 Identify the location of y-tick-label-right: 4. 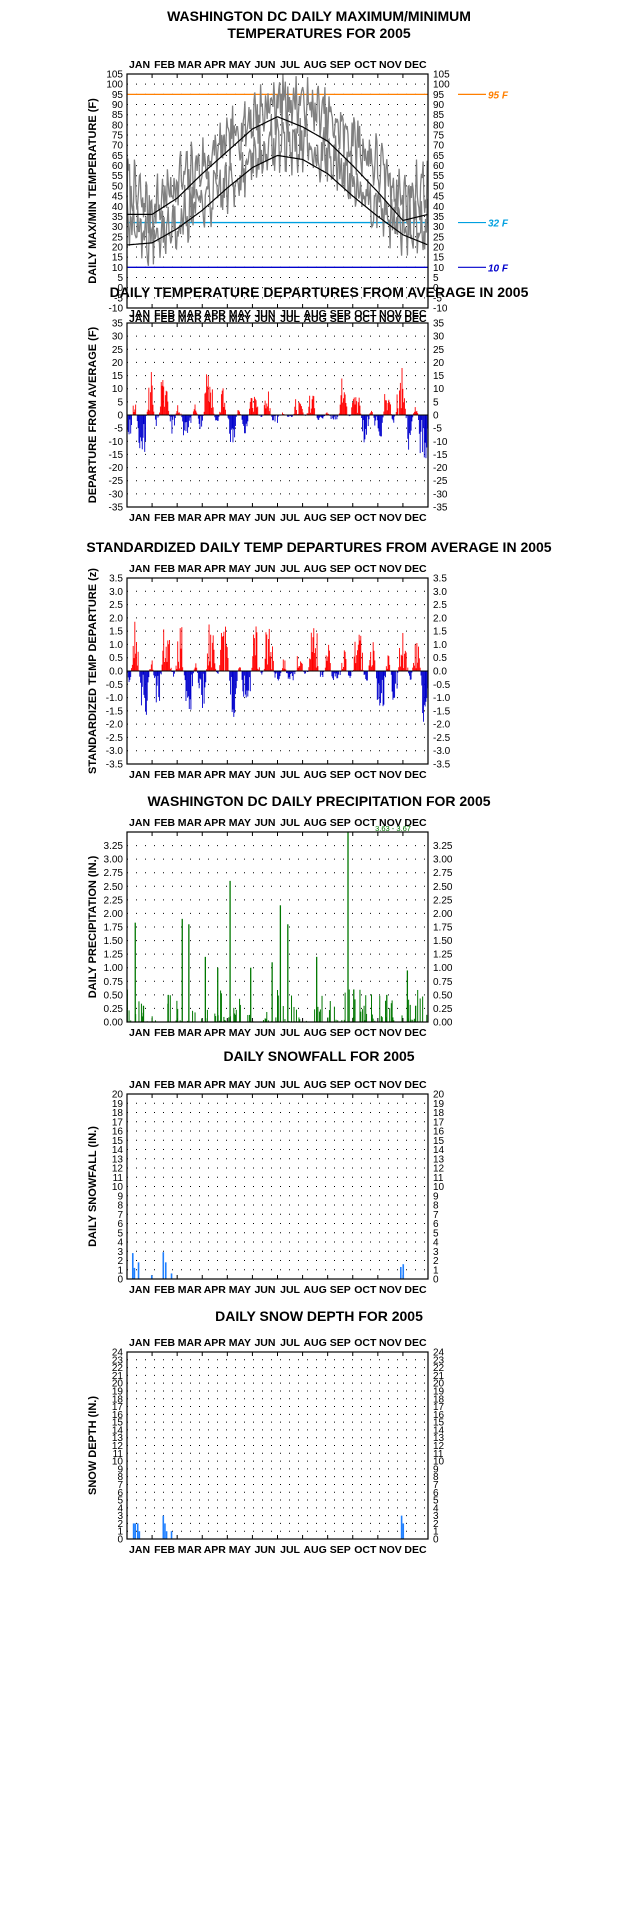
(436, 1508).